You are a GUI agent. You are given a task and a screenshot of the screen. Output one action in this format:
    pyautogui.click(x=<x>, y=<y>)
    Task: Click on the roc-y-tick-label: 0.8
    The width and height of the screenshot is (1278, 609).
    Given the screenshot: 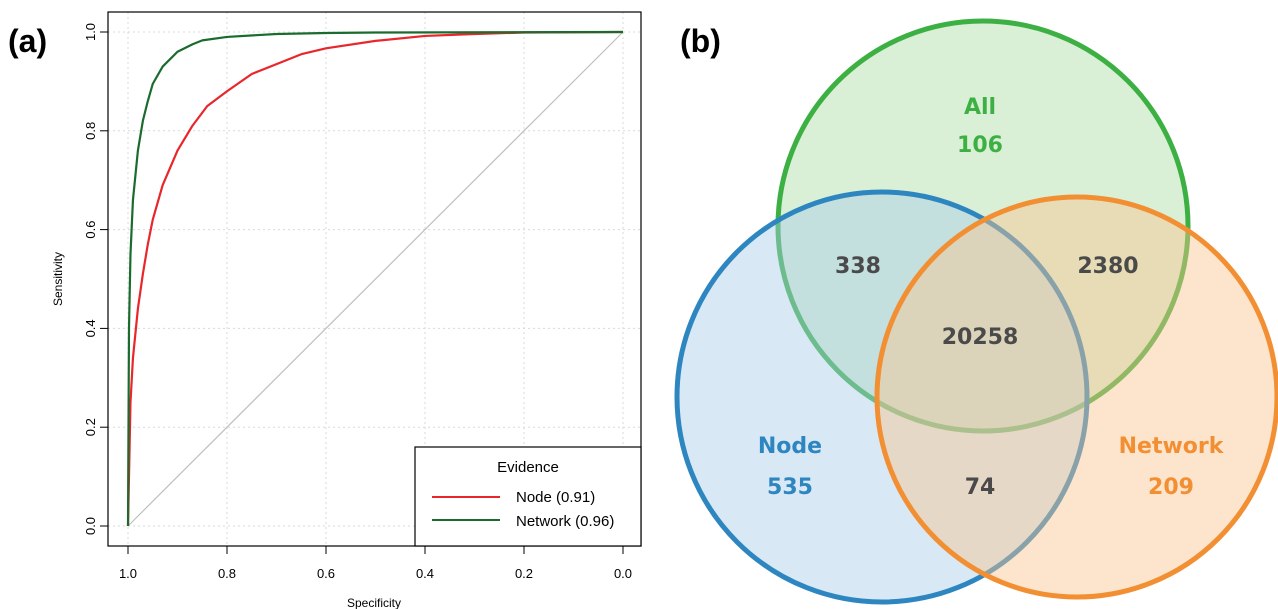 What is the action you would take?
    pyautogui.click(x=90, y=131)
    